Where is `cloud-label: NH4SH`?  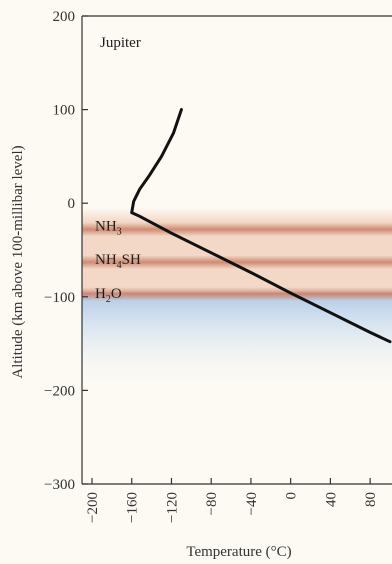 cloud-label: NH4SH is located at coordinates (118, 261).